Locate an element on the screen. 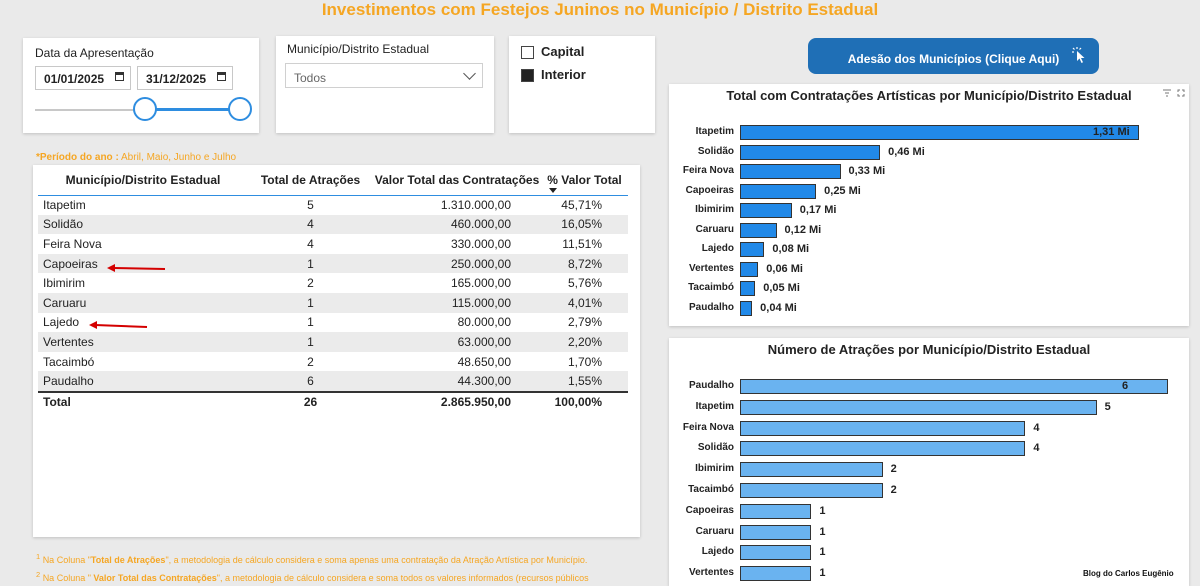  col-header-valor: Valor Total das Contratações is located at coordinates (457, 180).